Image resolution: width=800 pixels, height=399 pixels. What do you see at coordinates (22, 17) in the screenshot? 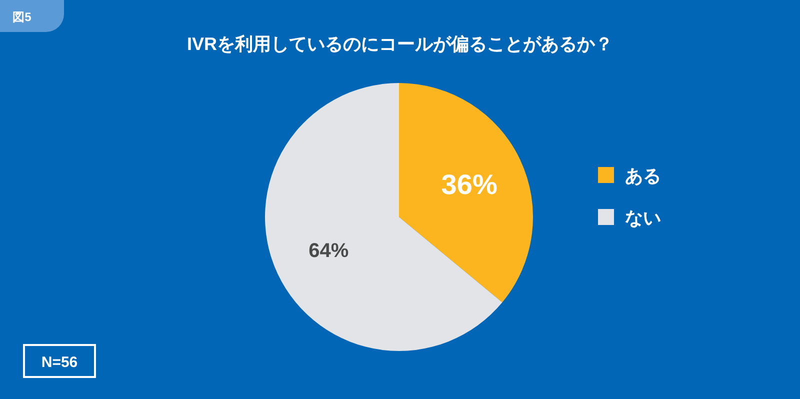
I see `caption: 図5` at bounding box center [22, 17].